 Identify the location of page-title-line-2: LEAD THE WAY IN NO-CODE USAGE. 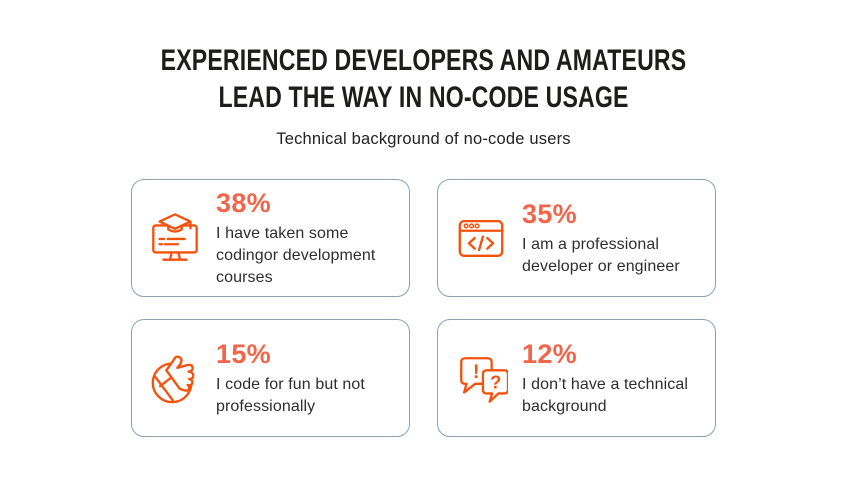
(423, 97).